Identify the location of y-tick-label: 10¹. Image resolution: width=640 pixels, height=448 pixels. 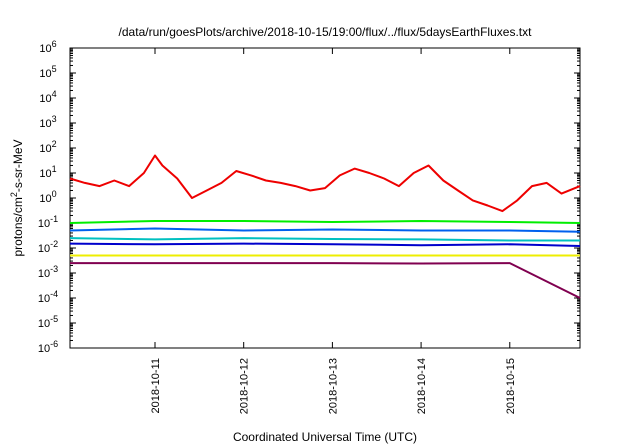
(47, 172).